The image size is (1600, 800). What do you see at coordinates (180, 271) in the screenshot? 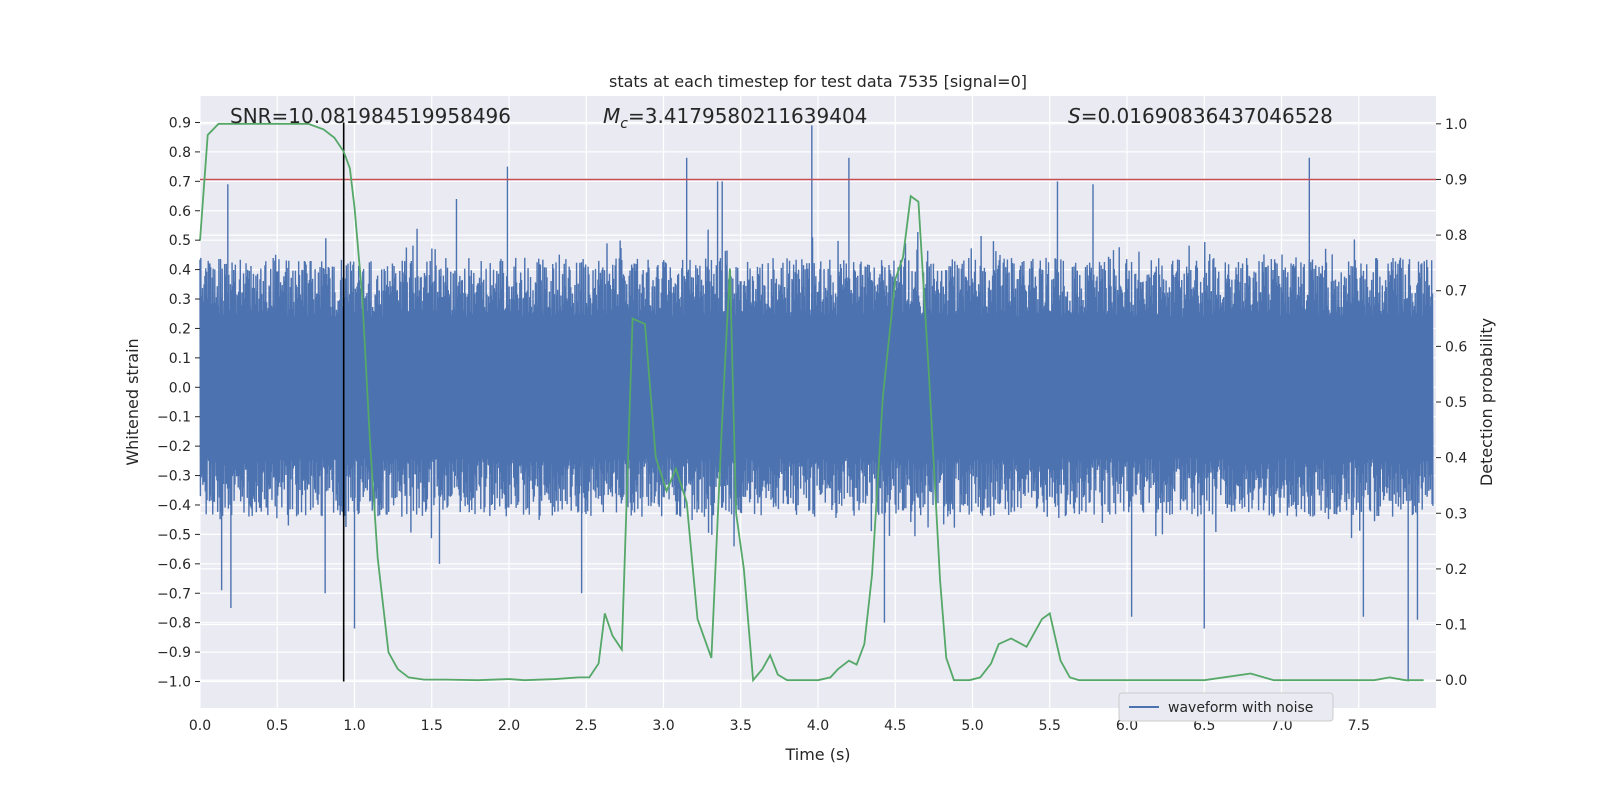
I see `y-left-tick-label: 0.4` at bounding box center [180, 271].